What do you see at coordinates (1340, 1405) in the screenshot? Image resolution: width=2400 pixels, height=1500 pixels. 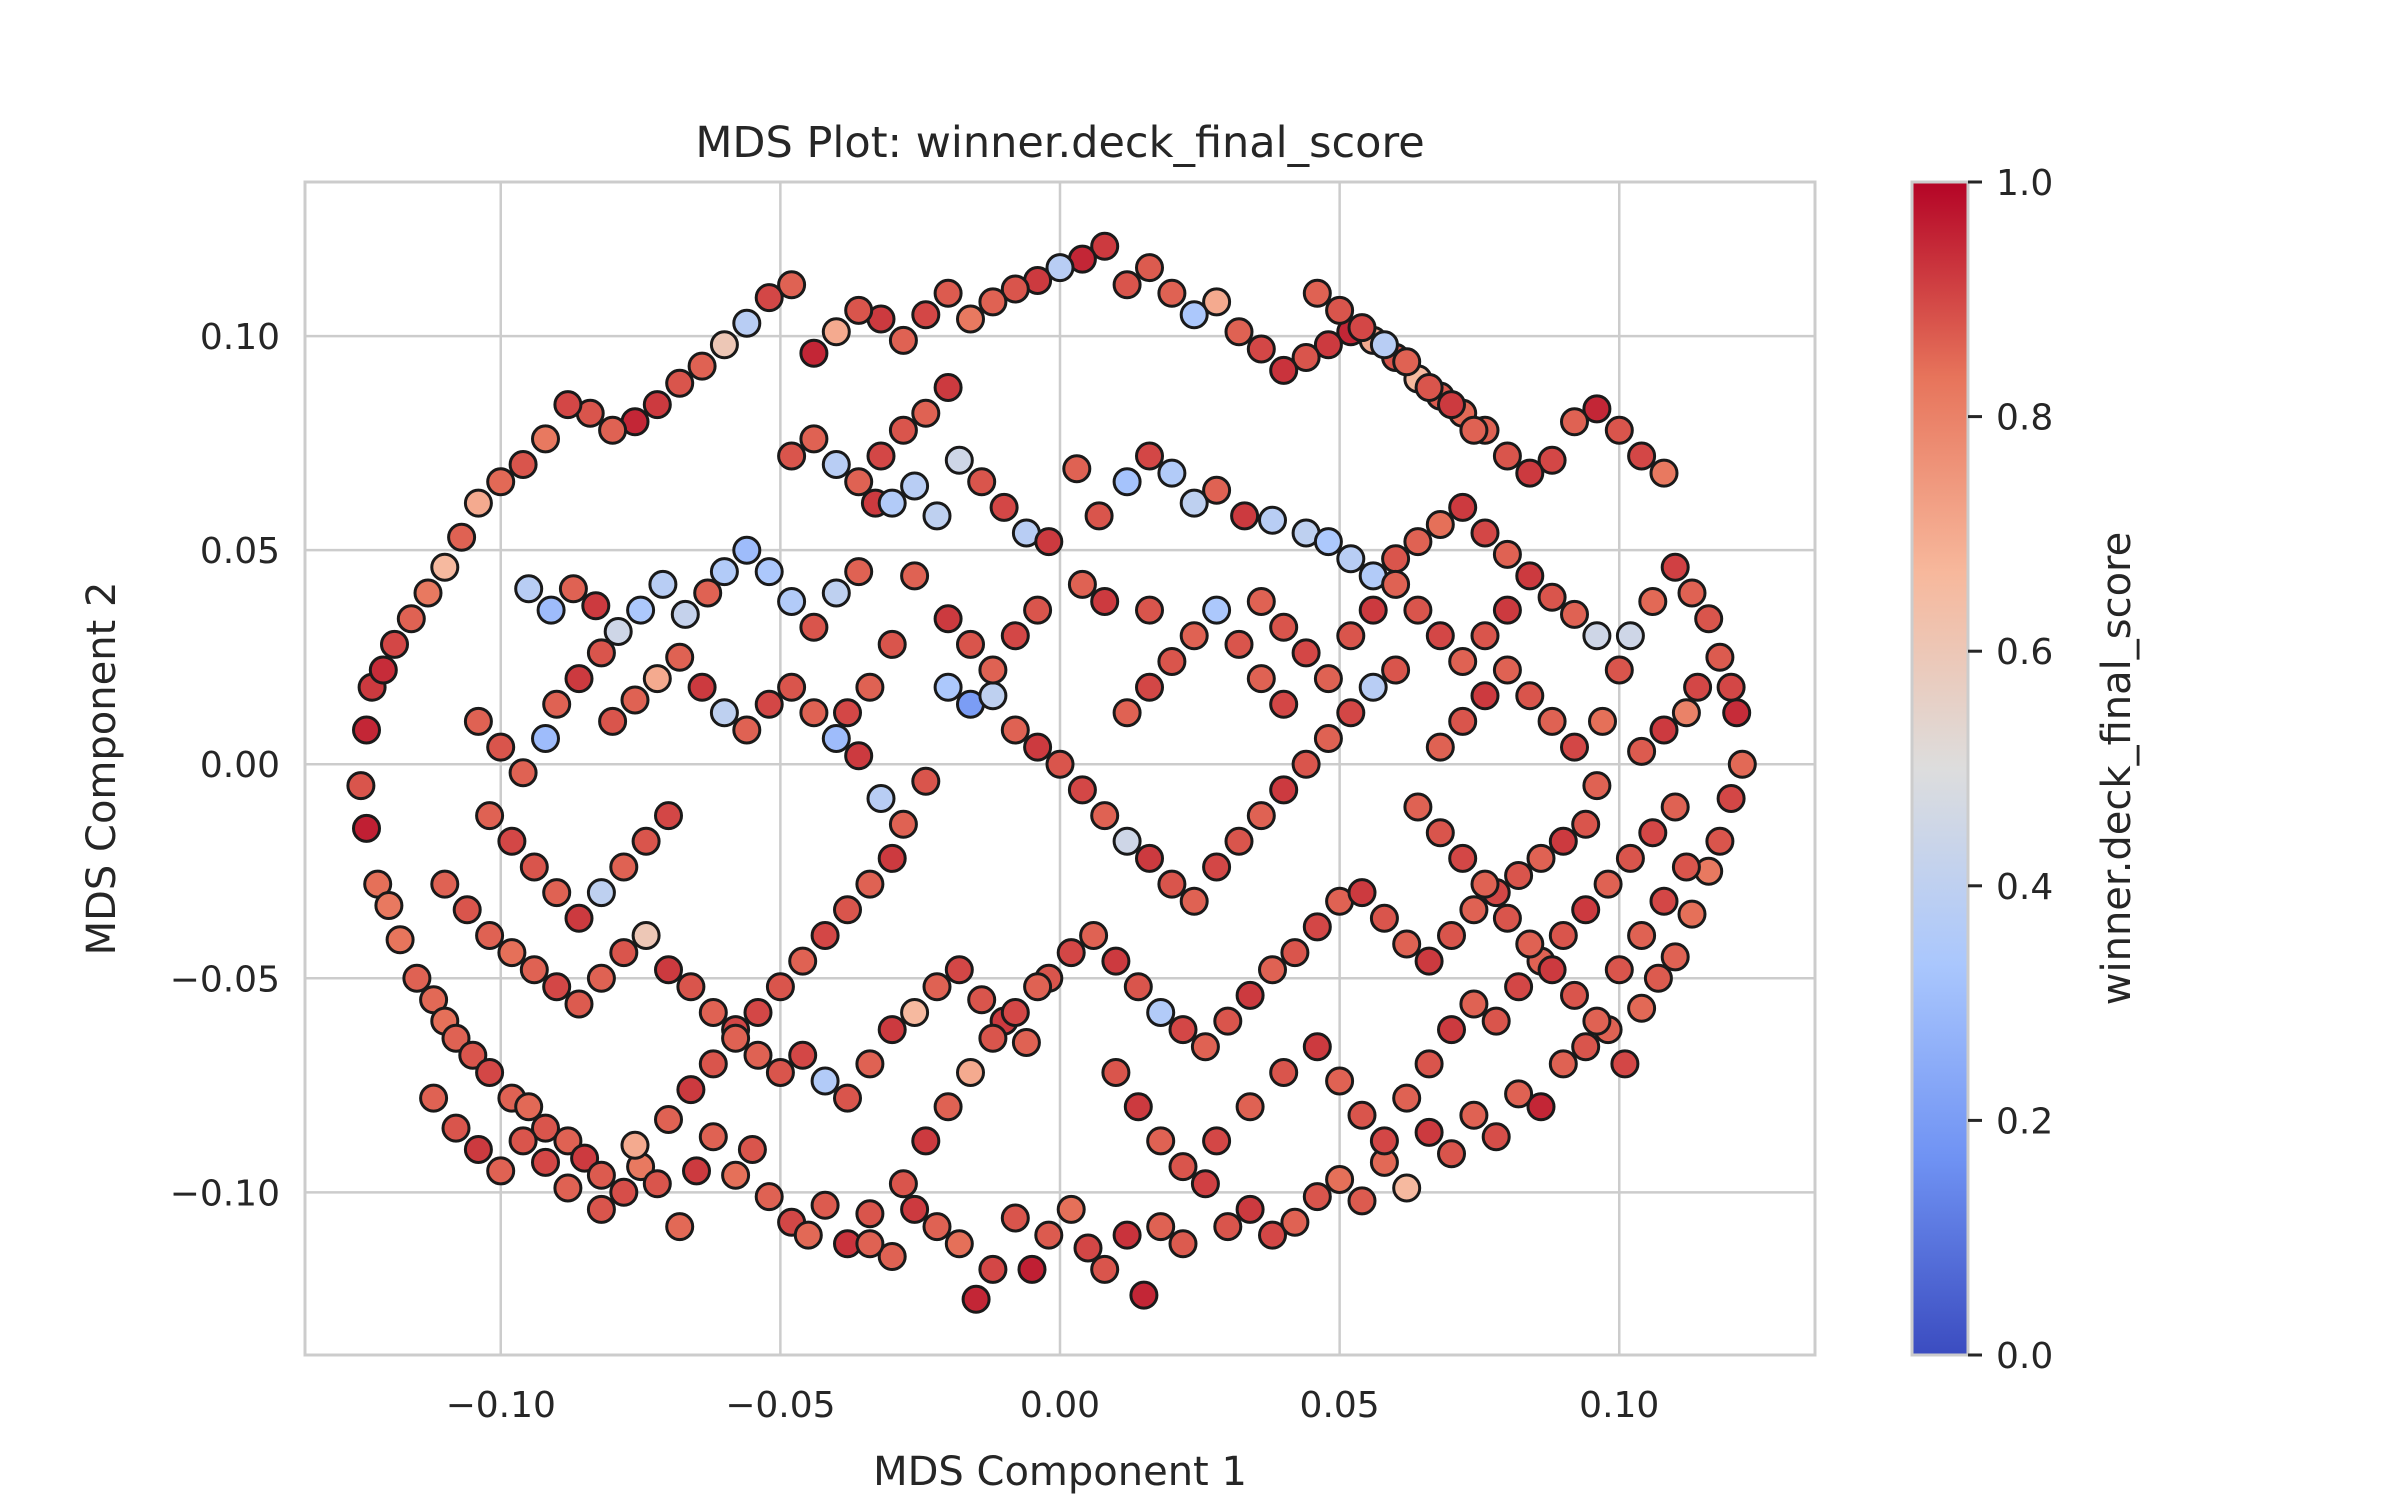 I see `x-tick-label: 0.05` at bounding box center [1340, 1405].